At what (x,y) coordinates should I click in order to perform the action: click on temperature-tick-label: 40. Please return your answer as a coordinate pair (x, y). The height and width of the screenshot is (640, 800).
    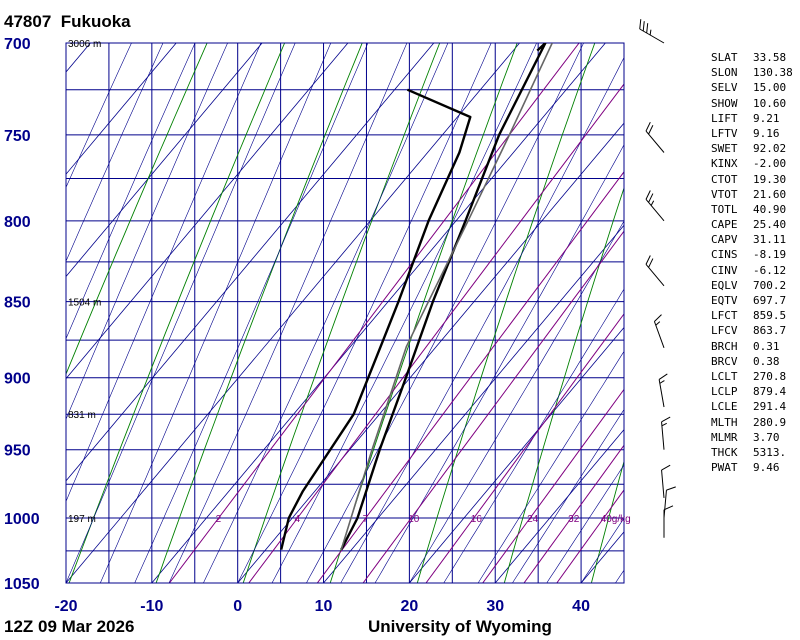
    Looking at the image, I should click on (581, 606).